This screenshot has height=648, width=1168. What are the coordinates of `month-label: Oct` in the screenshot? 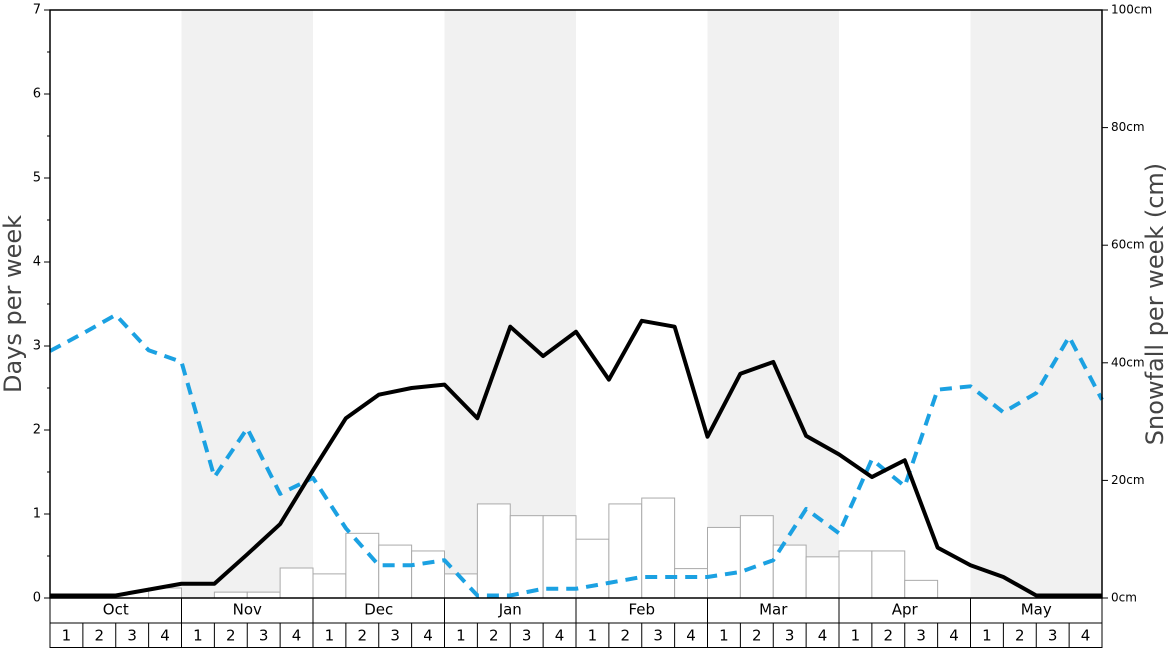 It's located at (116, 610).